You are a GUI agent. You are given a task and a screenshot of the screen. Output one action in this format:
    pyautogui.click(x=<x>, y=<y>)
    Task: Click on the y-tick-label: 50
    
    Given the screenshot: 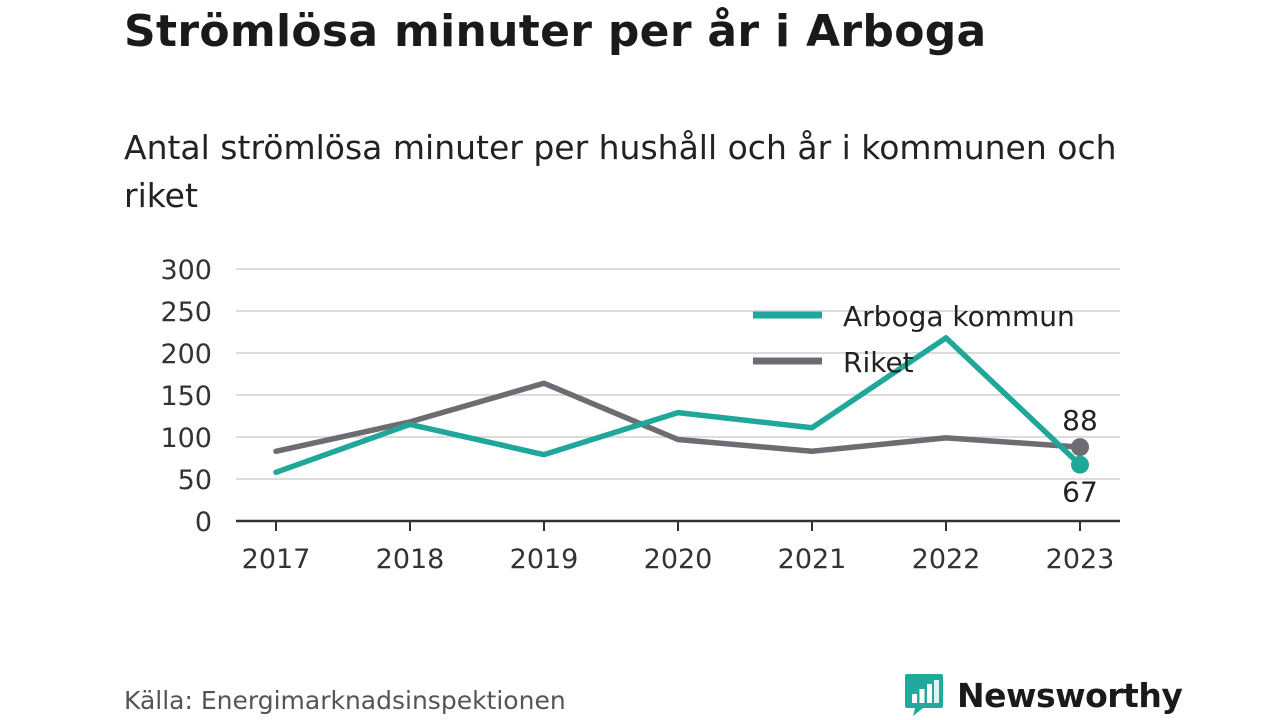 What is the action you would take?
    pyautogui.click(x=195, y=480)
    